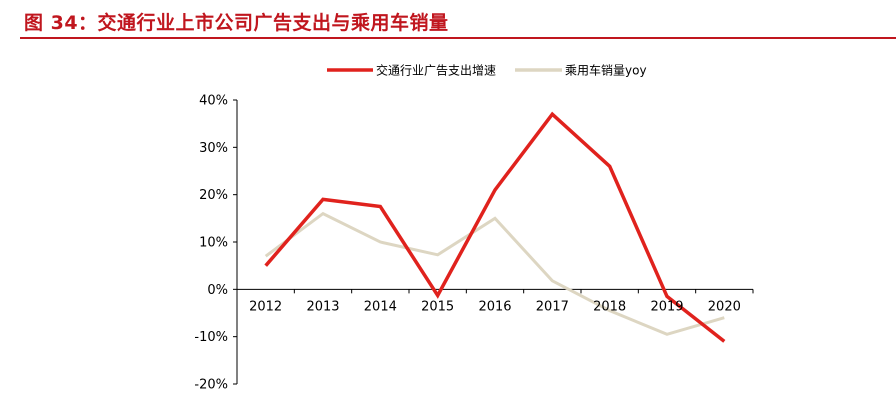 This screenshot has height=400, width=896. I want to click on x-tick-label: 2015, so click(437, 306).